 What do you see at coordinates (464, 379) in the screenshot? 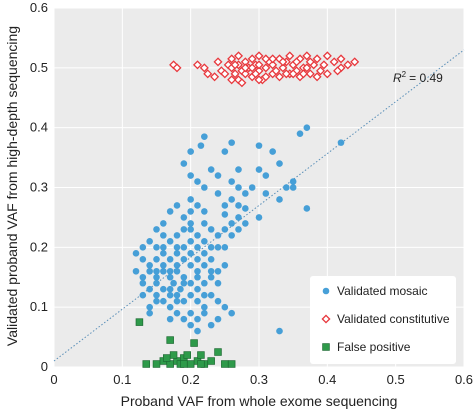
I see `x-tick-label: 0.6` at bounding box center [464, 379].